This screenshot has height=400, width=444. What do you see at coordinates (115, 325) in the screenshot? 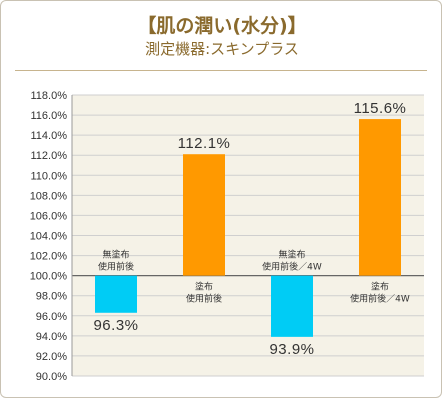
I see `value-label: 96.3%` at bounding box center [115, 325].